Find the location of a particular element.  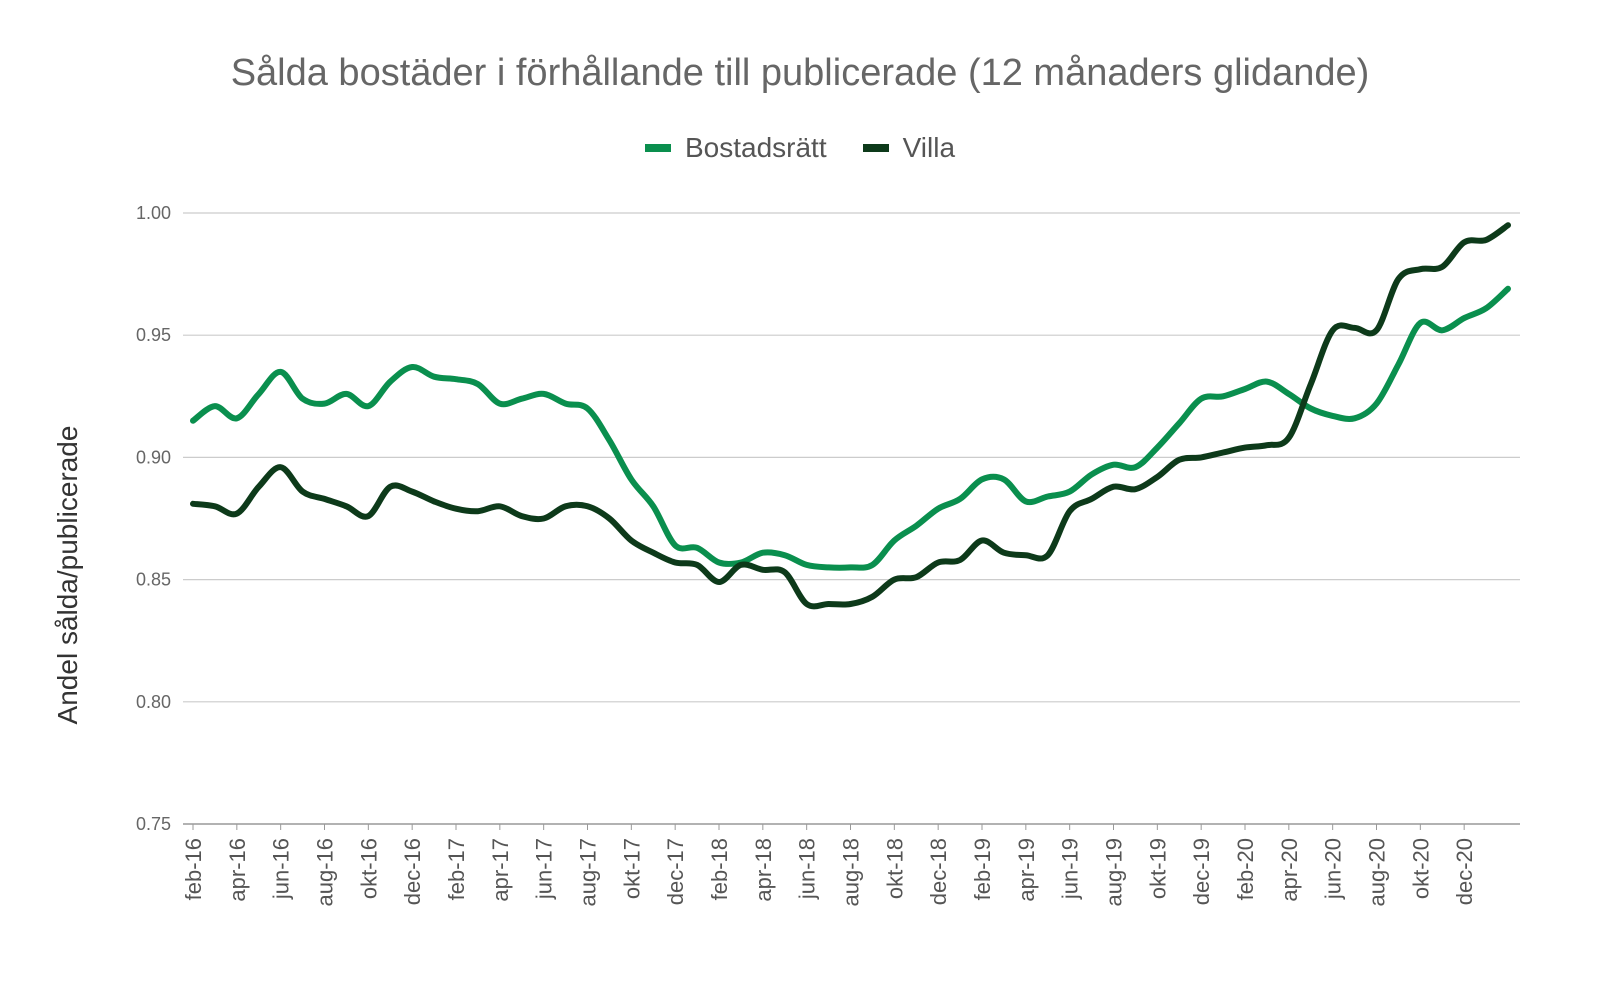

legend-item-bostadsratt: Bostadsrätt is located at coordinates (735, 148).